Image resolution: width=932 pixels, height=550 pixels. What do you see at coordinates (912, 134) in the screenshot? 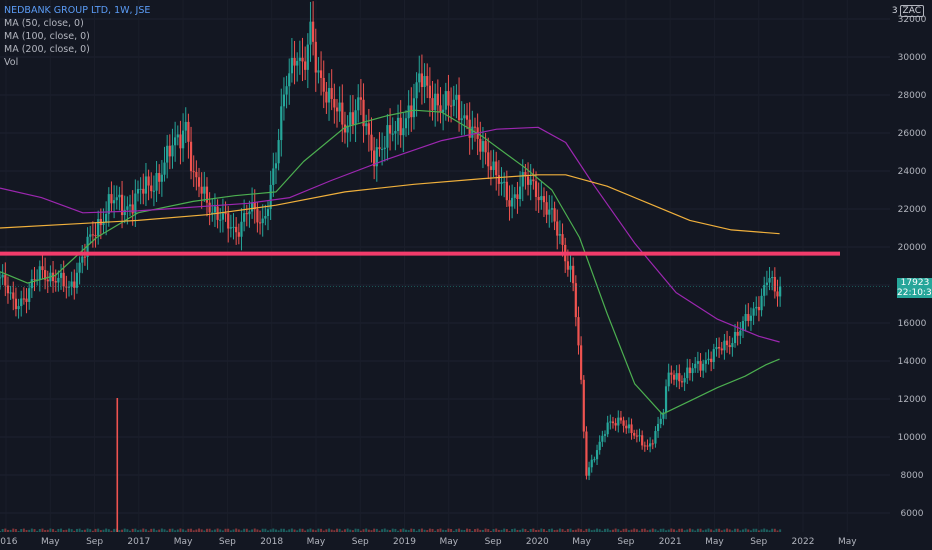
I see `y-tick-label: 26000` at bounding box center [912, 134].